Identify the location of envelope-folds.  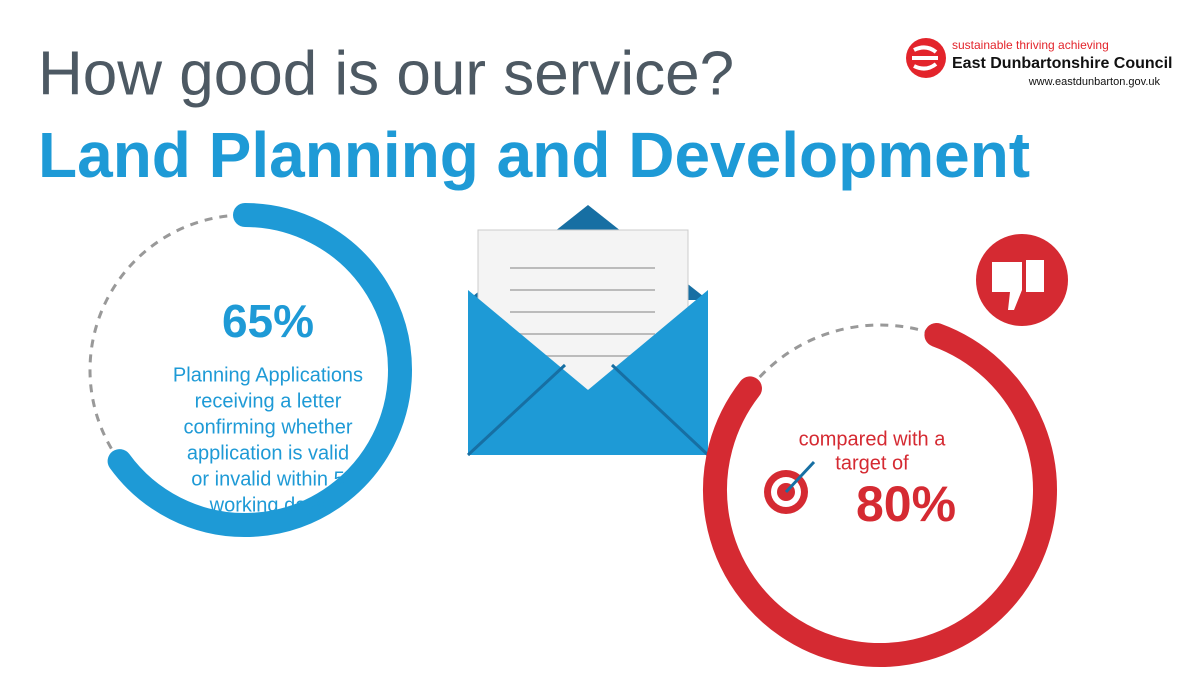
(588, 410).